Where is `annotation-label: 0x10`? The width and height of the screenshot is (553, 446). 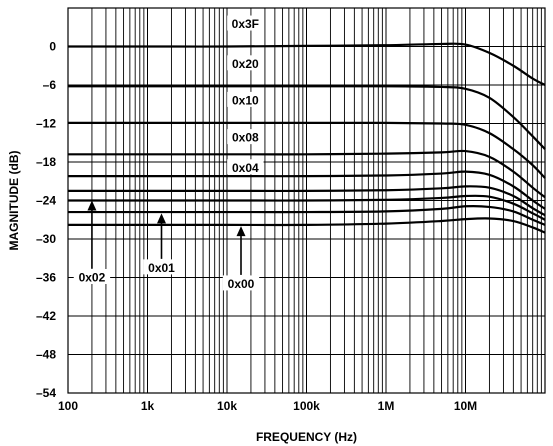
annotation-label: 0x10 is located at coordinates (245, 100).